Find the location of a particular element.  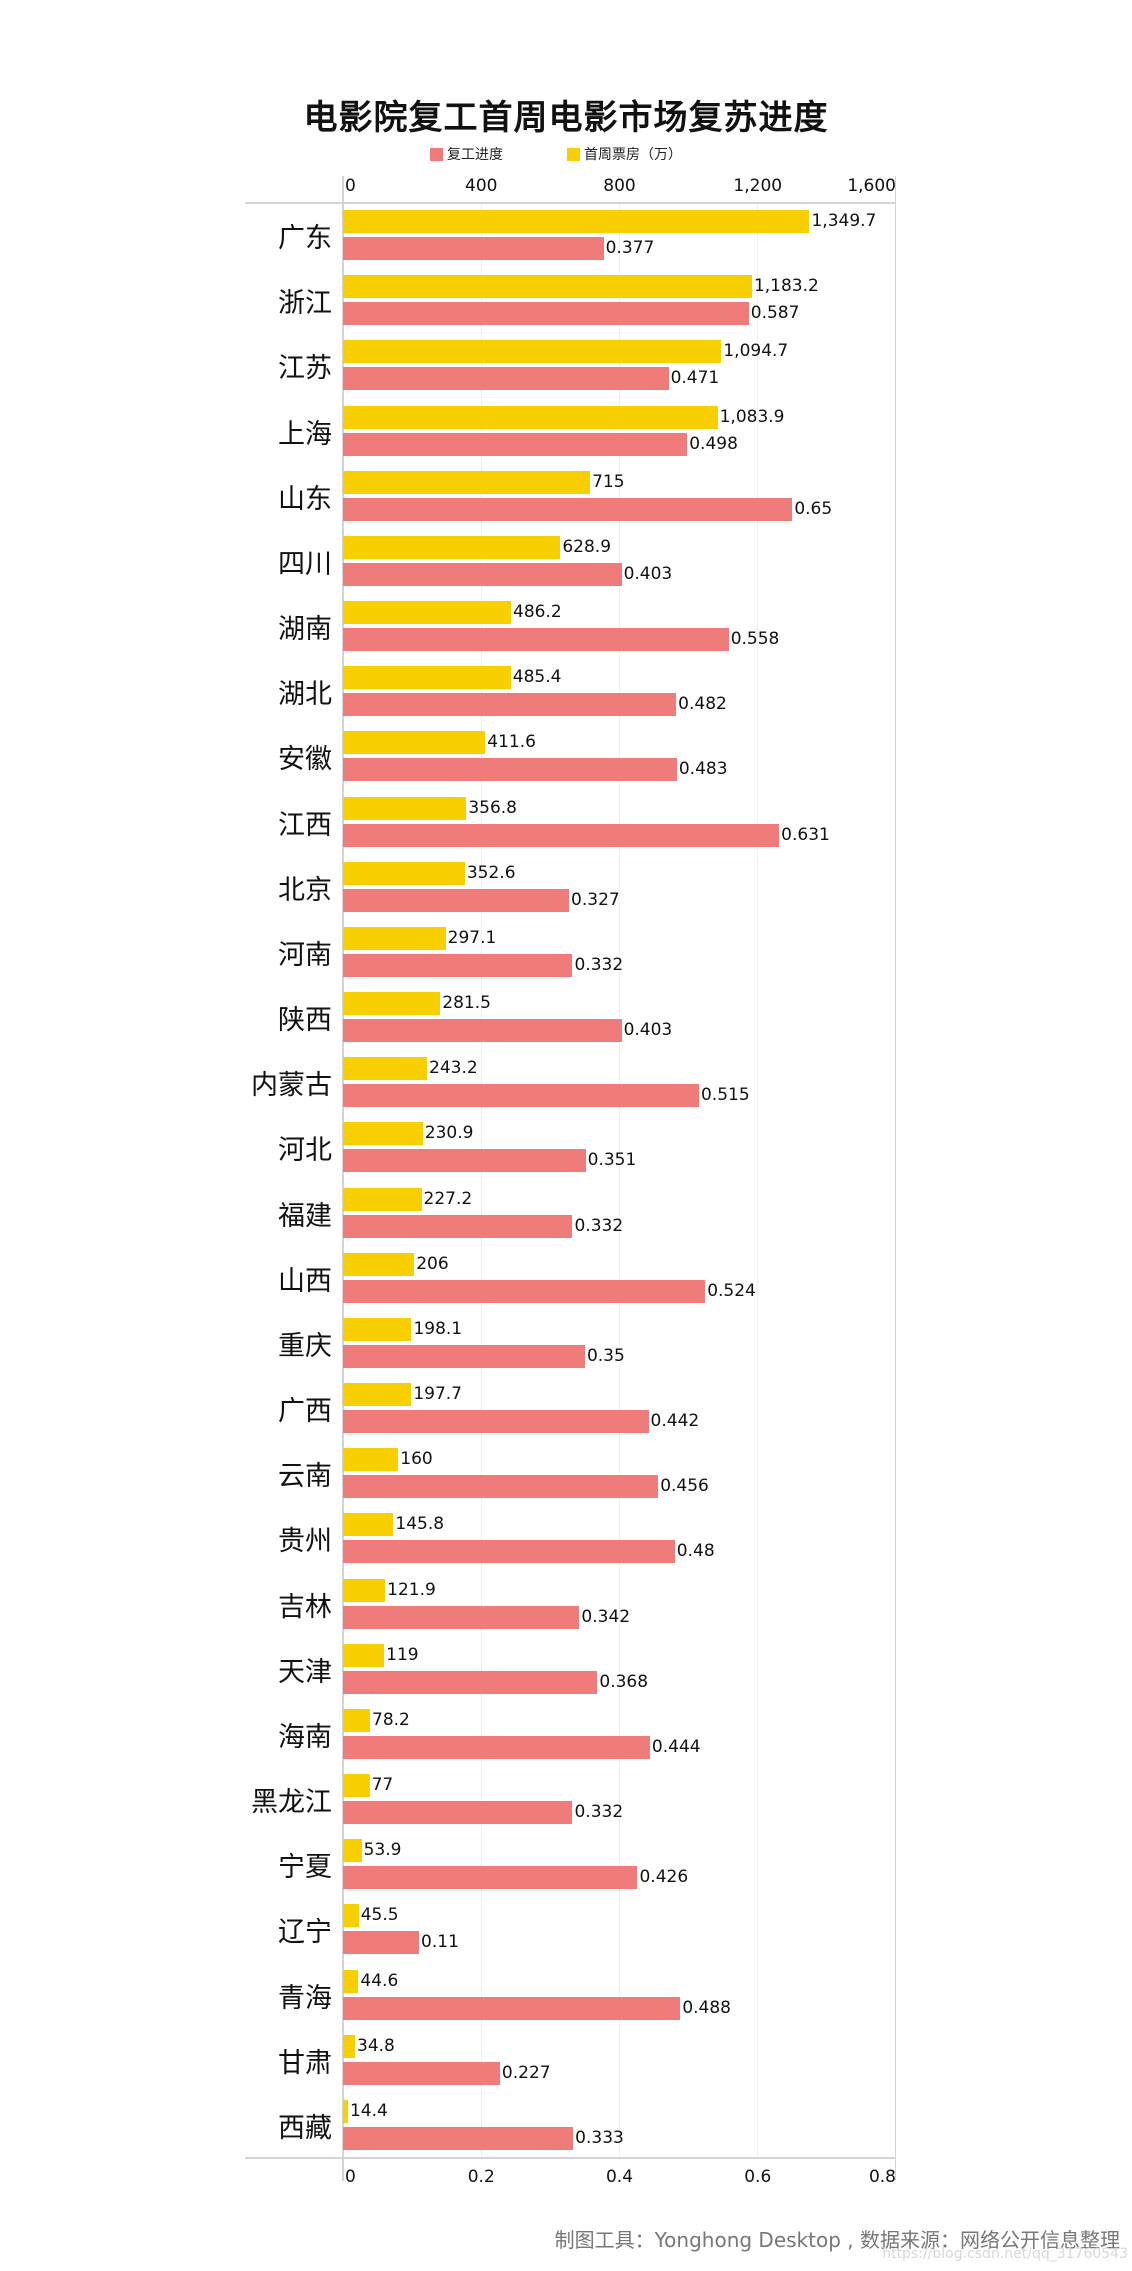

value-label-progress: 0.227 is located at coordinates (526, 2072).